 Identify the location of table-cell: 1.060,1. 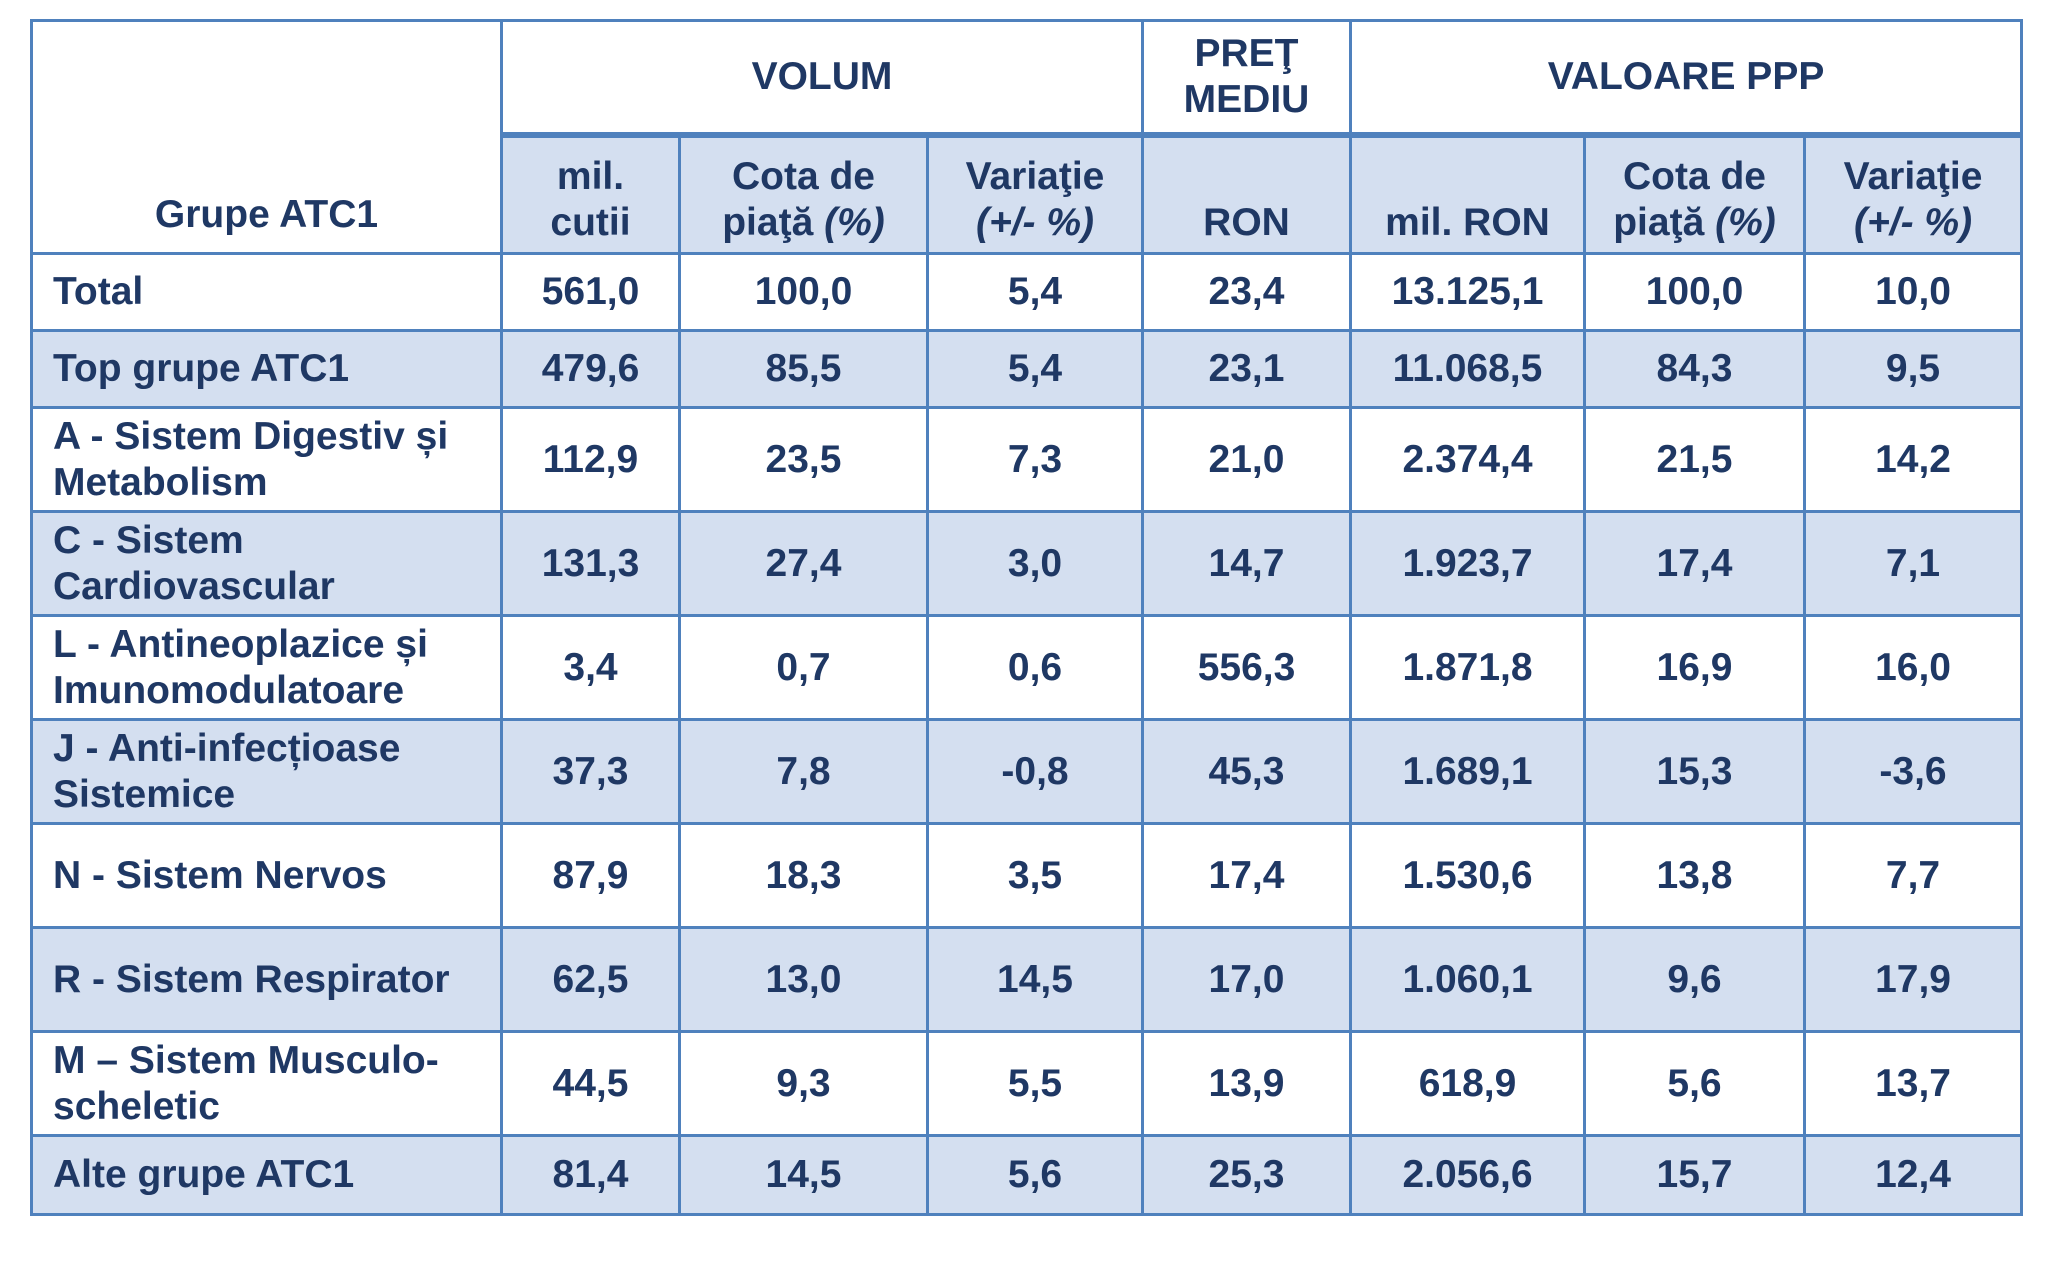
(1467, 979).